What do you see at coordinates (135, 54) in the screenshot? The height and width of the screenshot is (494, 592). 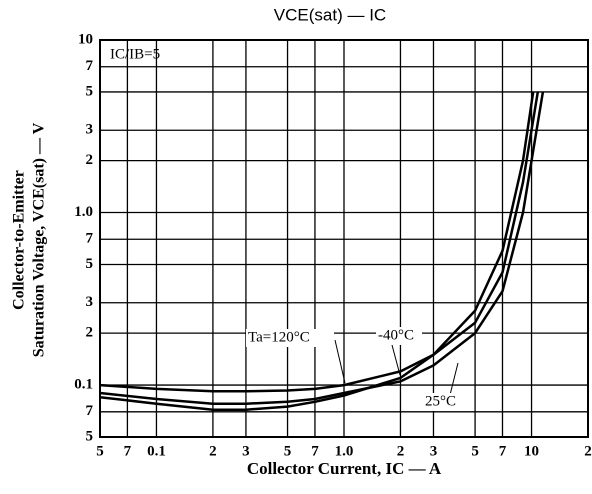 I see `annotation: IC/IB=5` at bounding box center [135, 54].